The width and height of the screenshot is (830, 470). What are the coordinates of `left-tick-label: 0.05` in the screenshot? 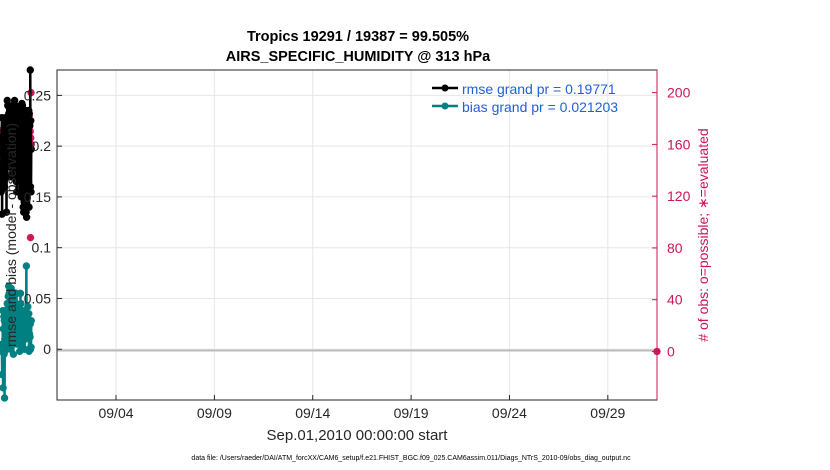 It's located at (37, 298).